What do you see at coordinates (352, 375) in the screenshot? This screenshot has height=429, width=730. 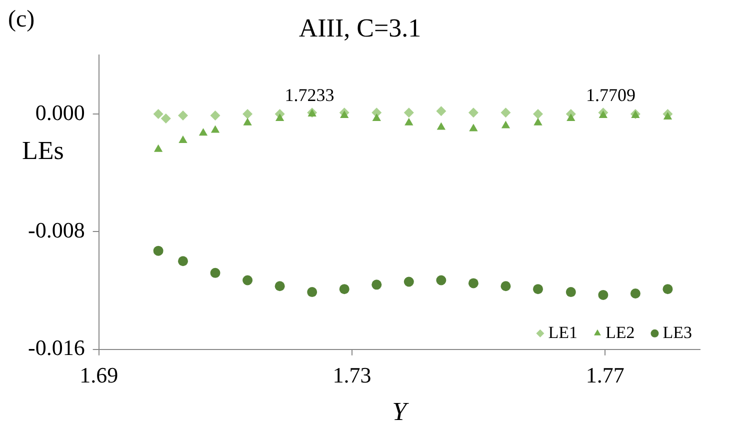 I see `x-tick-label: 1.73` at bounding box center [352, 375].